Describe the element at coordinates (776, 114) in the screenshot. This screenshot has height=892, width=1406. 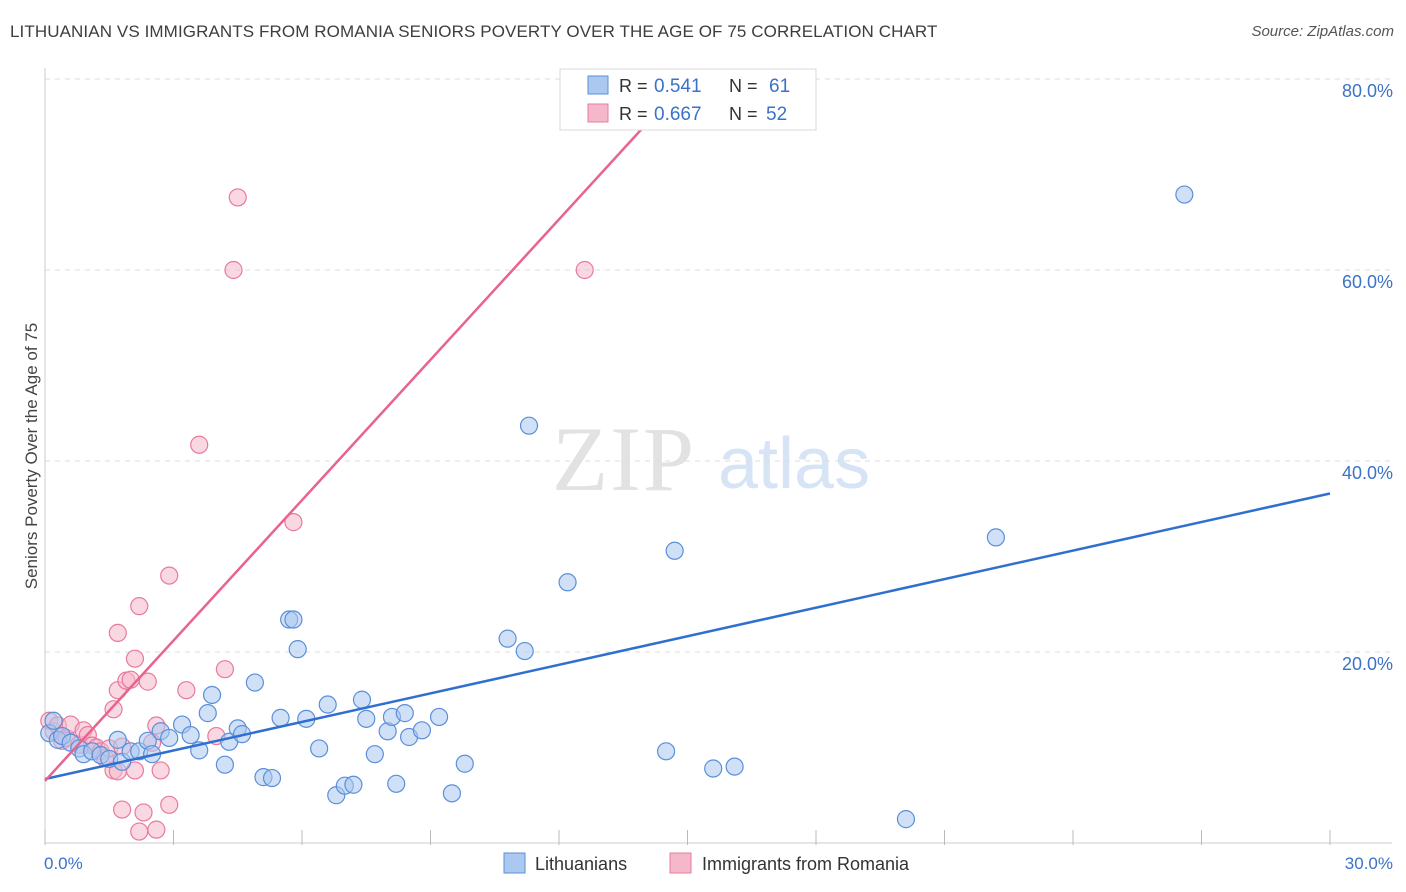
I see `stats-n-value-romania: 52` at that location.